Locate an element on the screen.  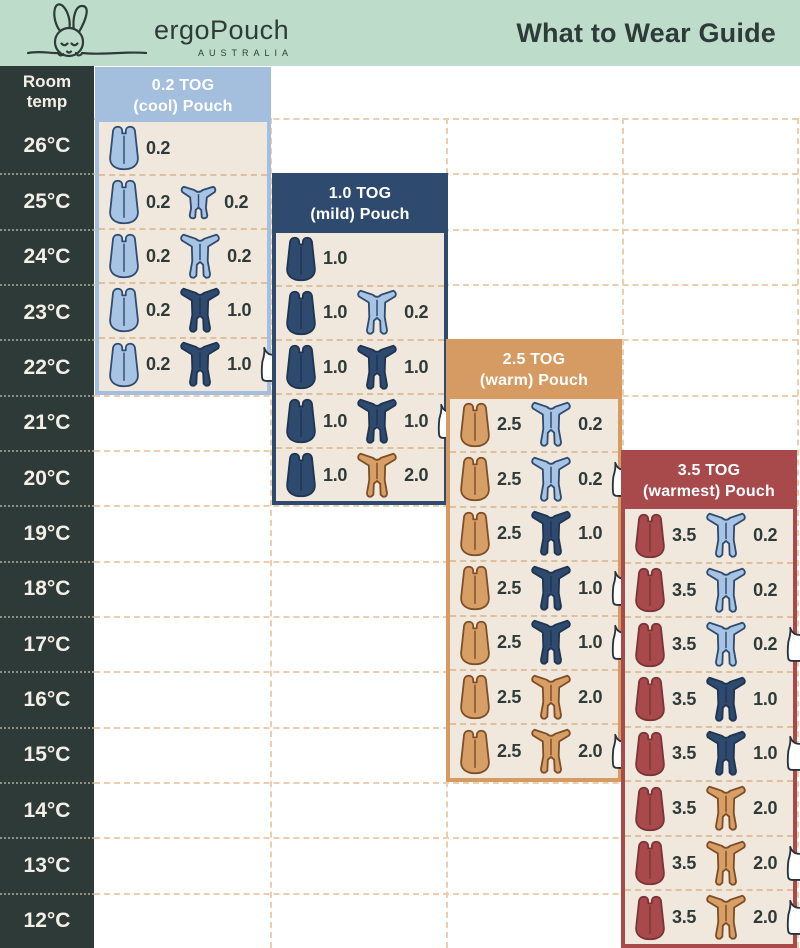
guide-row-21C: 1.0 1.0 is located at coordinates (360, 420).